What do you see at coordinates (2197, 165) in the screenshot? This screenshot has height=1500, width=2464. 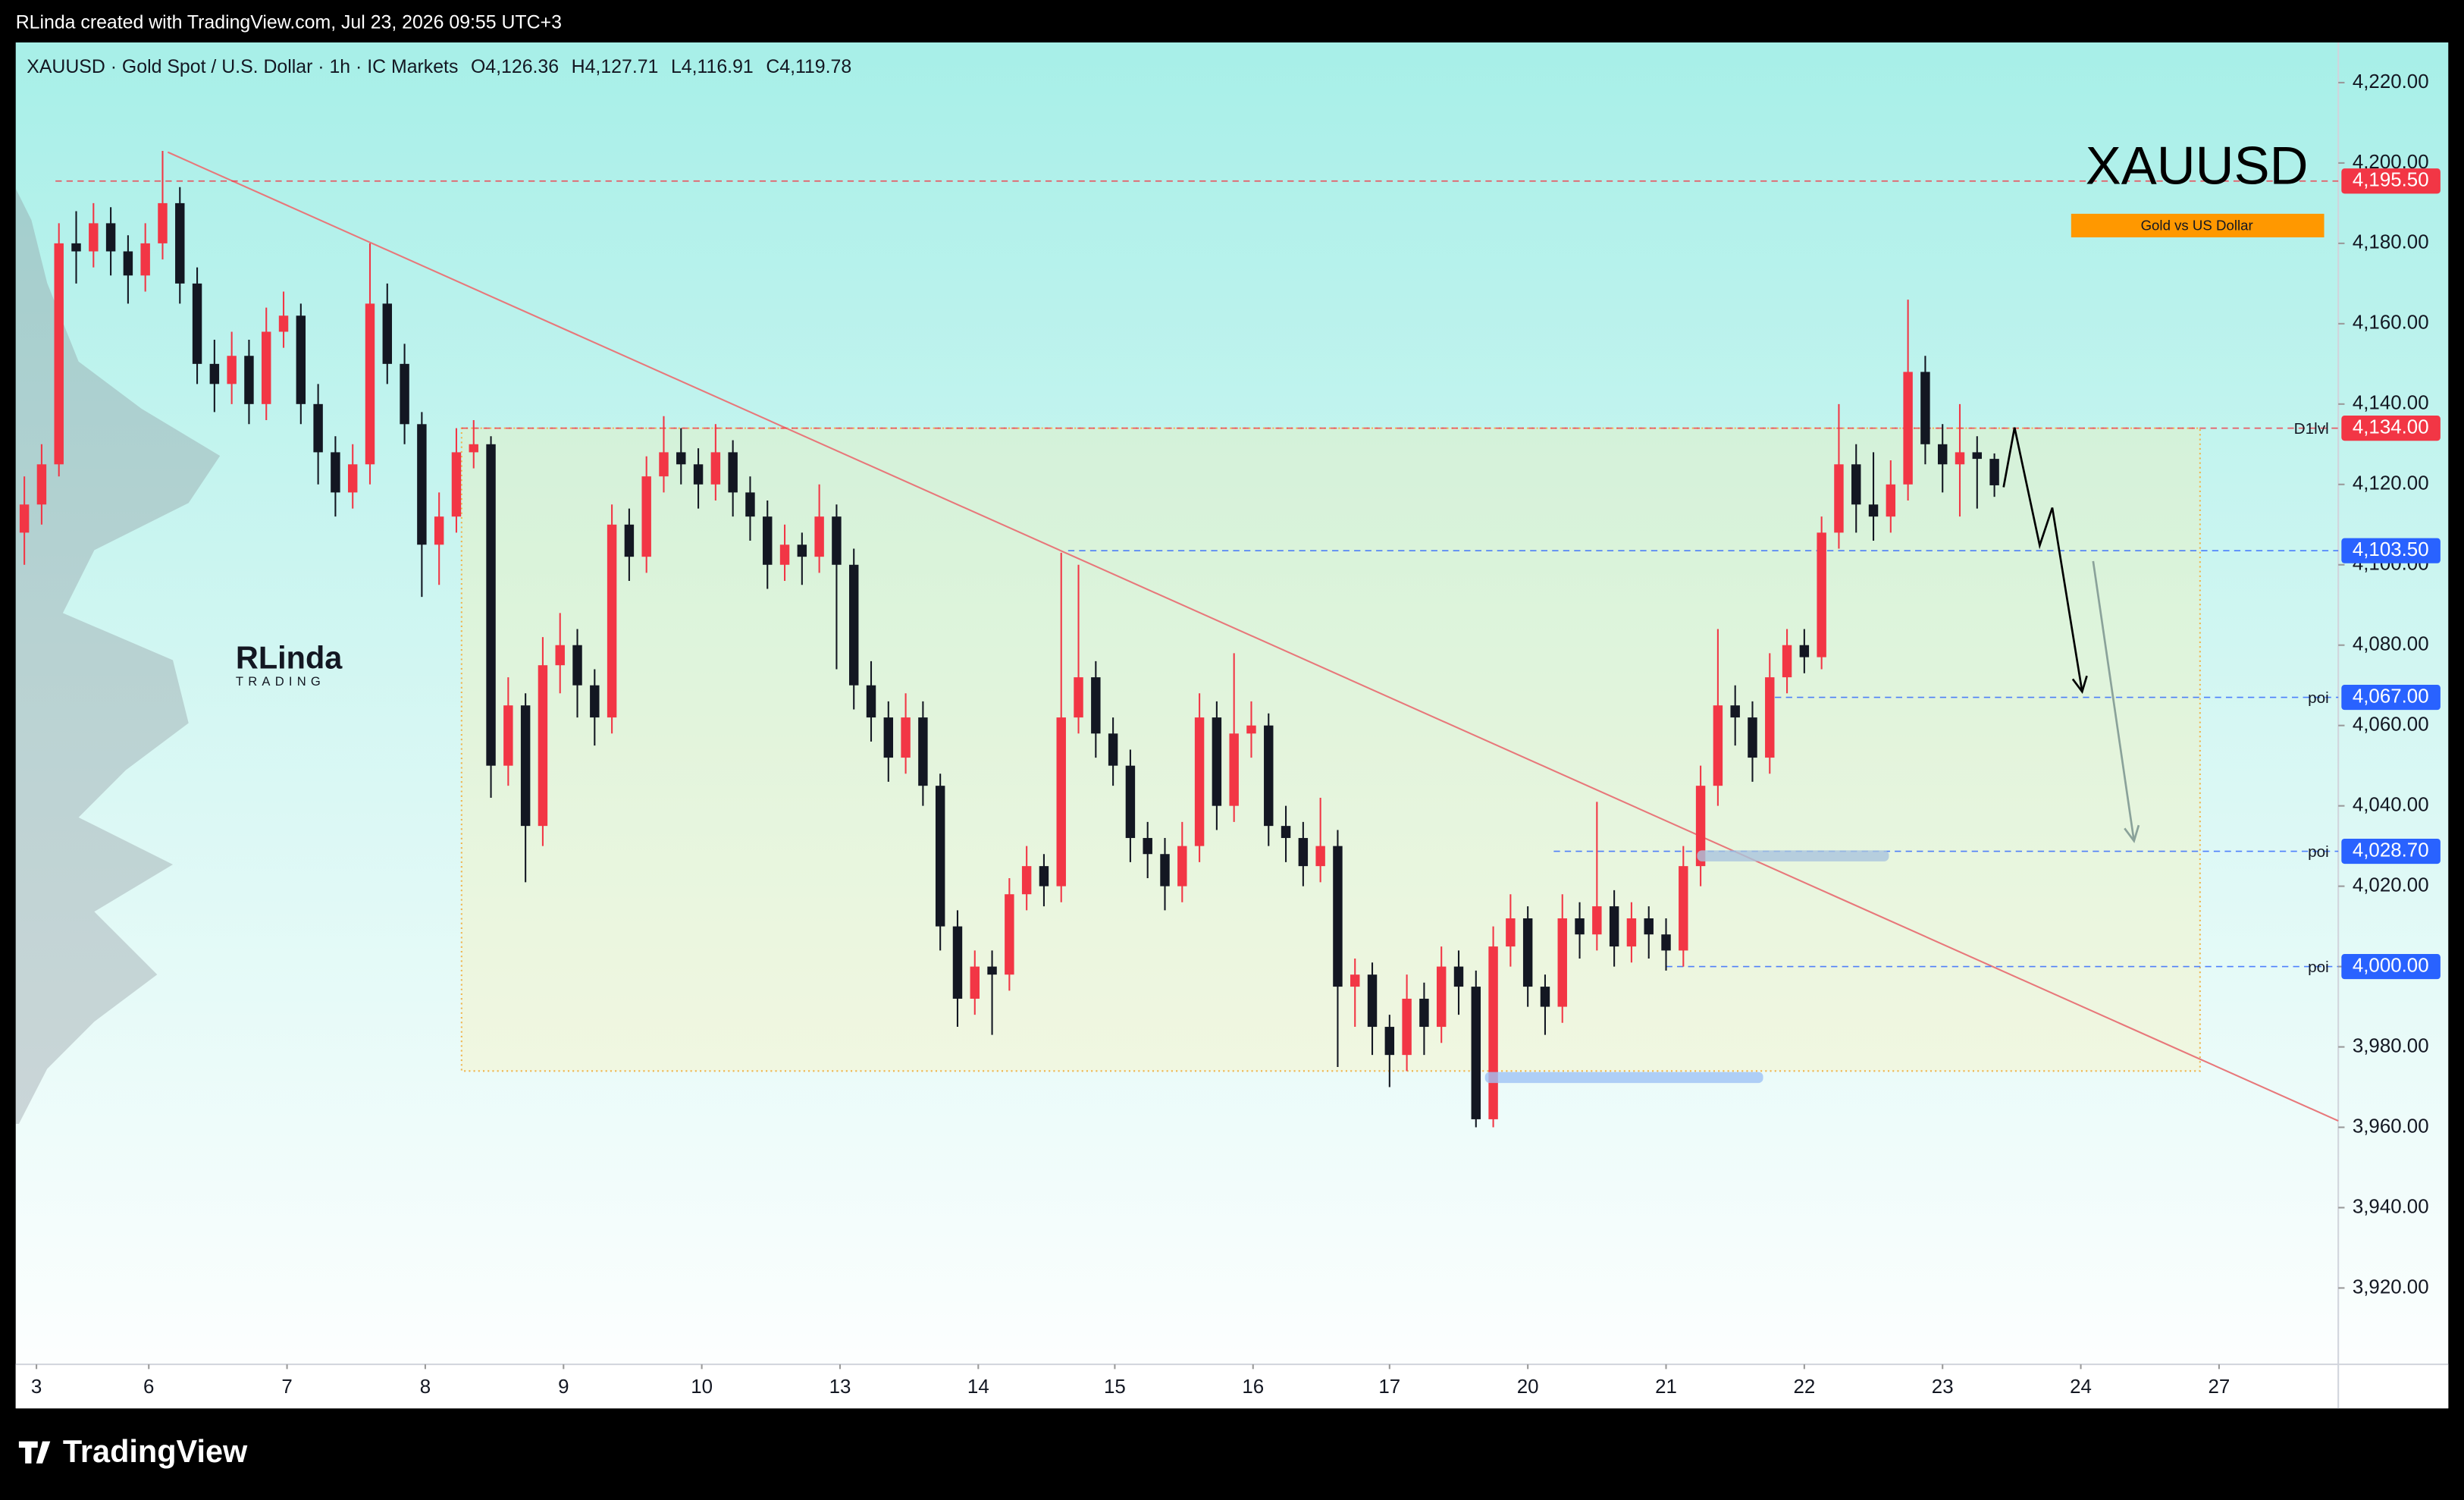 I see `badge-title: XAUUSD` at bounding box center [2197, 165].